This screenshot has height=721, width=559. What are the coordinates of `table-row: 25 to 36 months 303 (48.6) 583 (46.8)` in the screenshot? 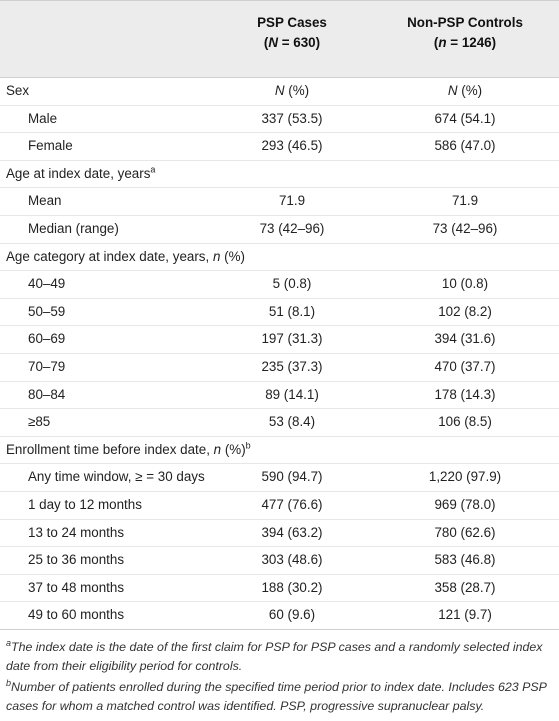 It's located at (279, 561).